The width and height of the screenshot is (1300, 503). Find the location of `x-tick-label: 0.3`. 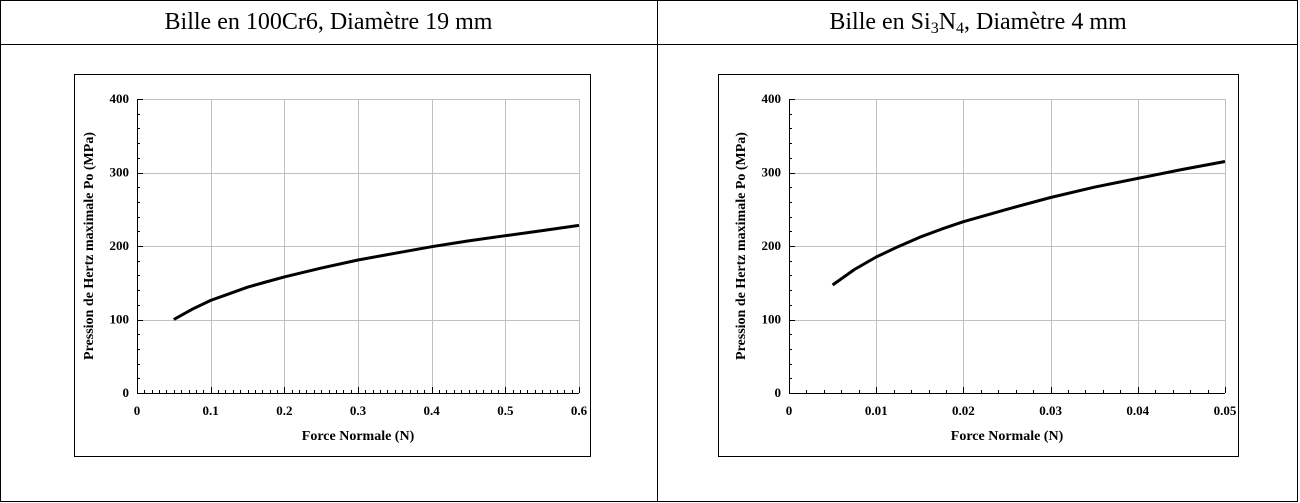

x-tick-label: 0.3 is located at coordinates (358, 410).